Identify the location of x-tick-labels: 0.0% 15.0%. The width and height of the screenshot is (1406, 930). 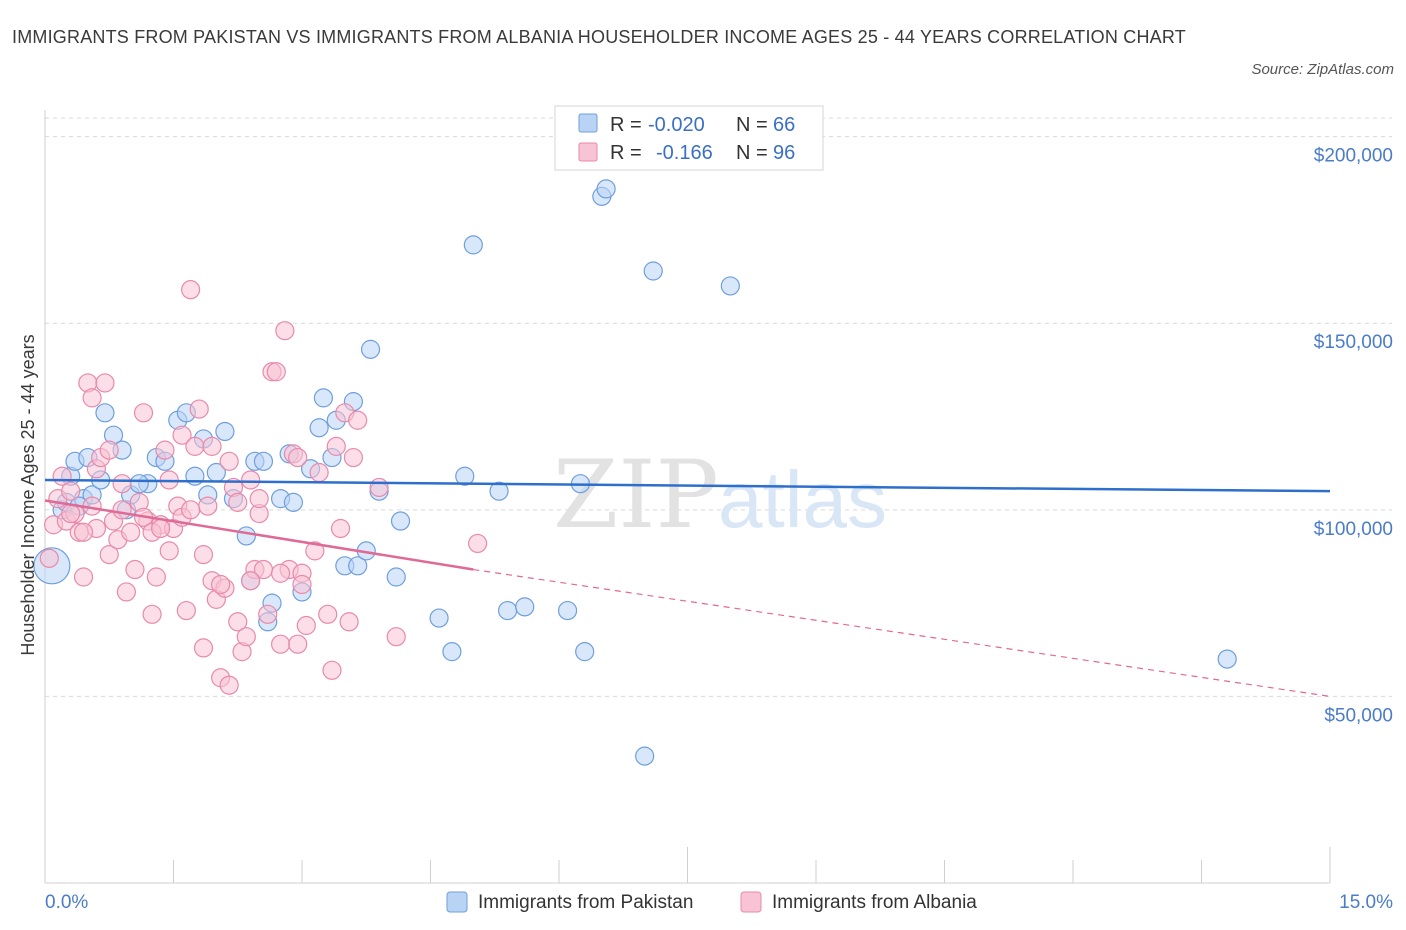
(719, 902).